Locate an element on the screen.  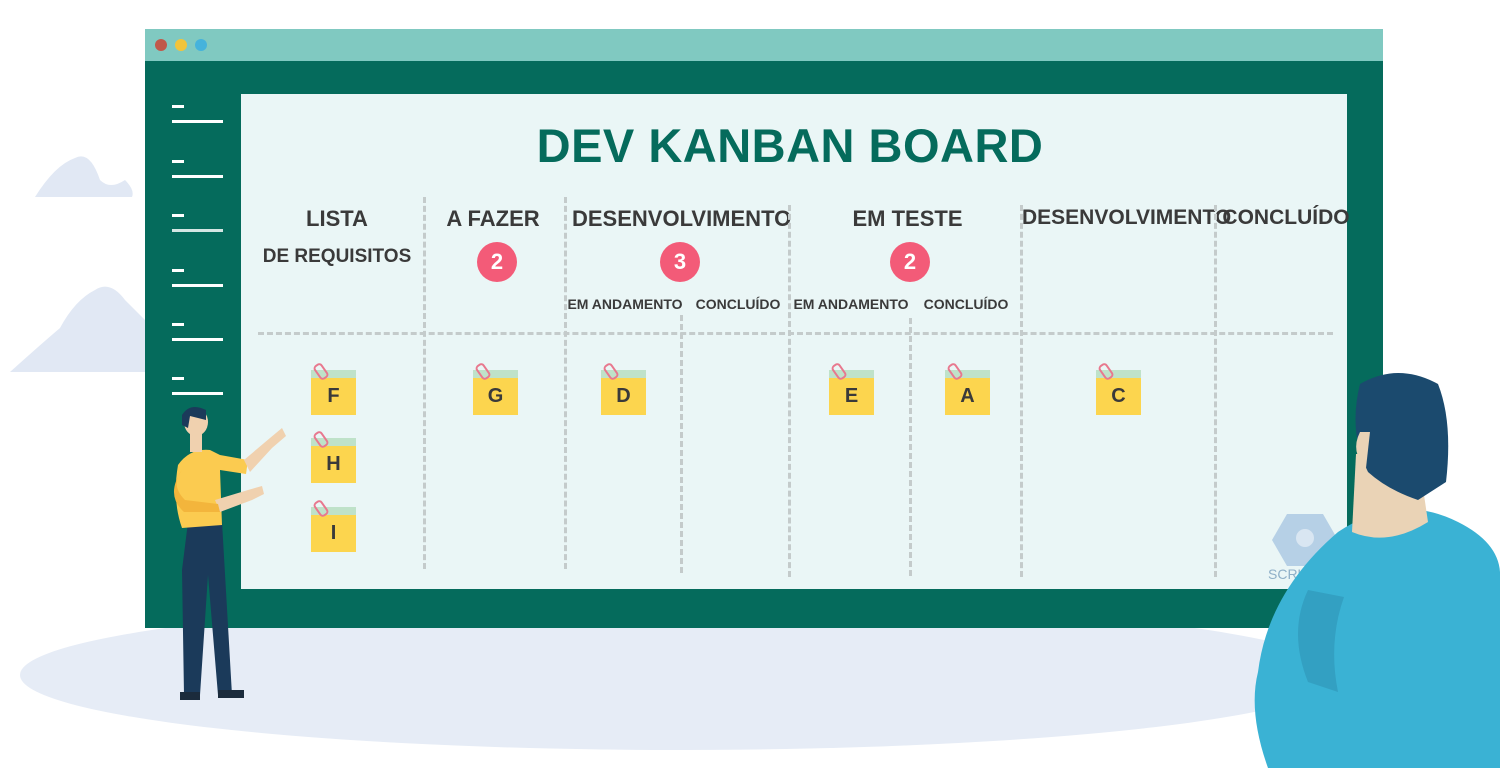
window-minimize-button is located at coordinates (181, 45).